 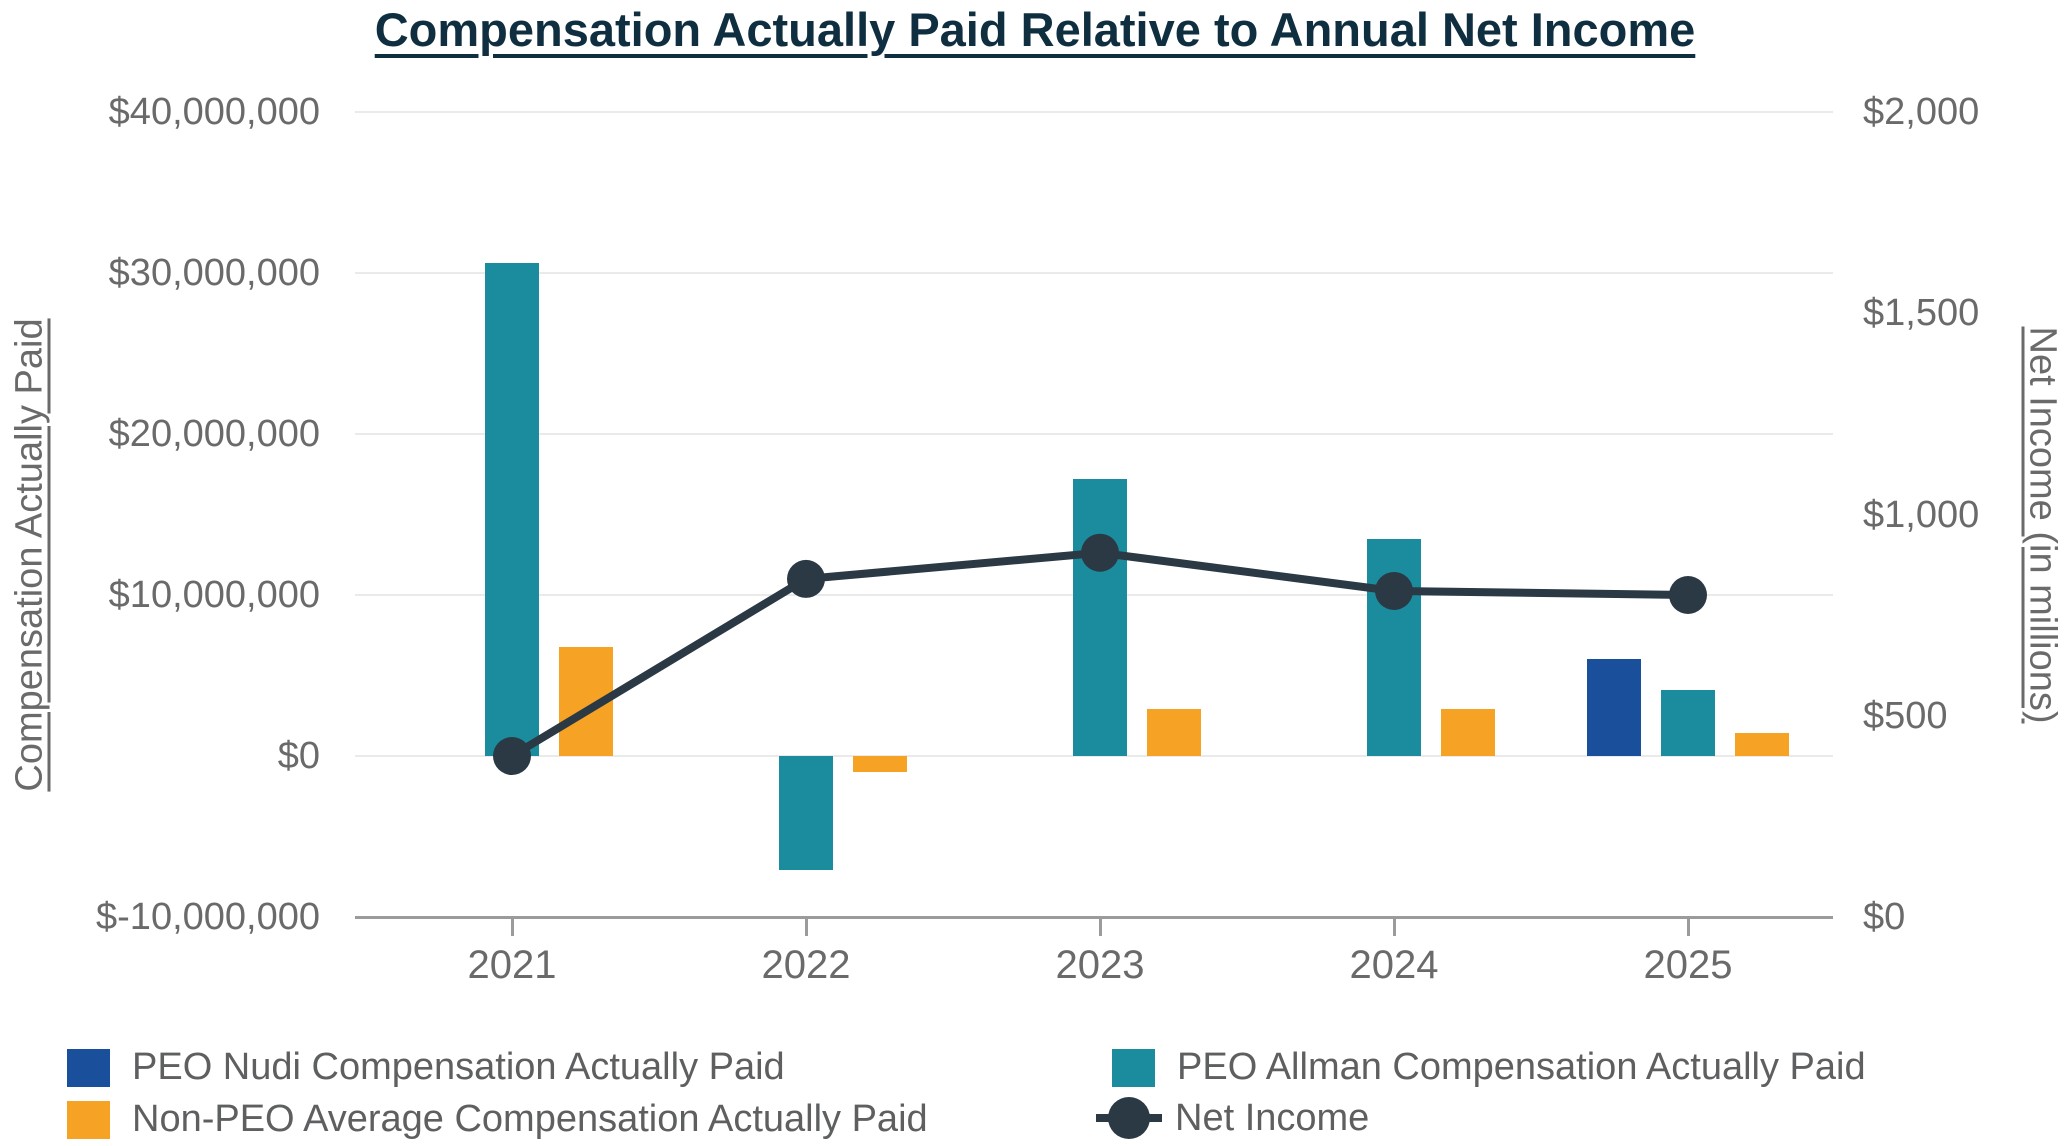 I want to click on bar-nonpeo-2024, so click(x=1468, y=732).